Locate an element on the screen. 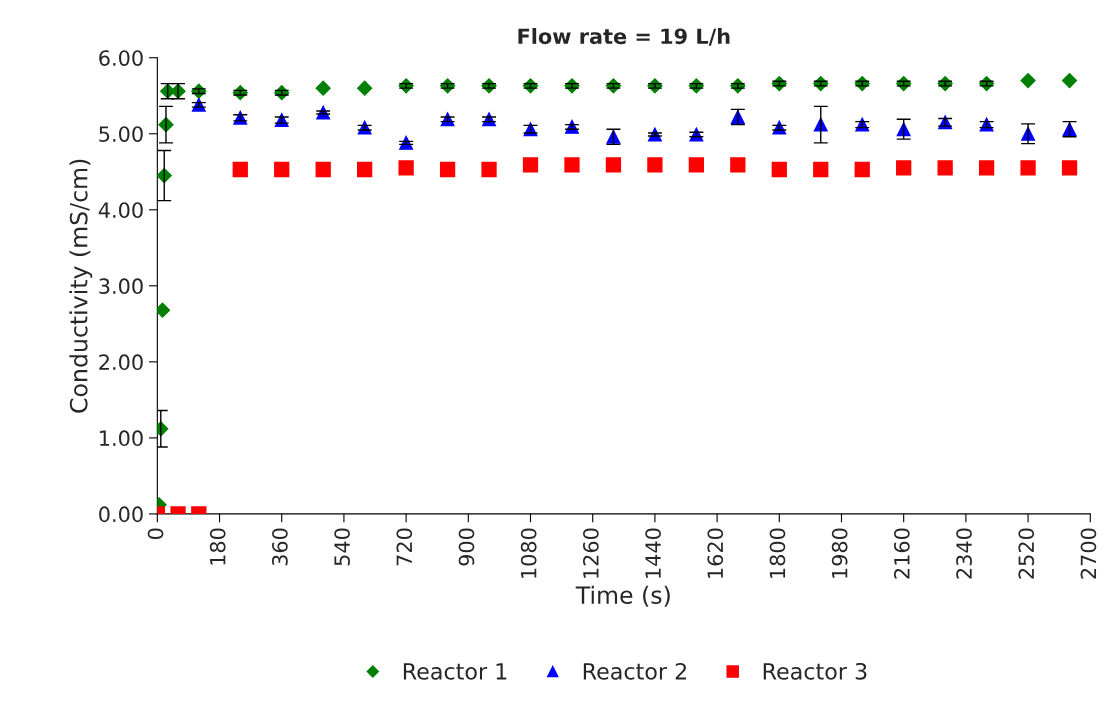 The image size is (1108, 704). y-tick-label: 3.00 is located at coordinates (121, 286).